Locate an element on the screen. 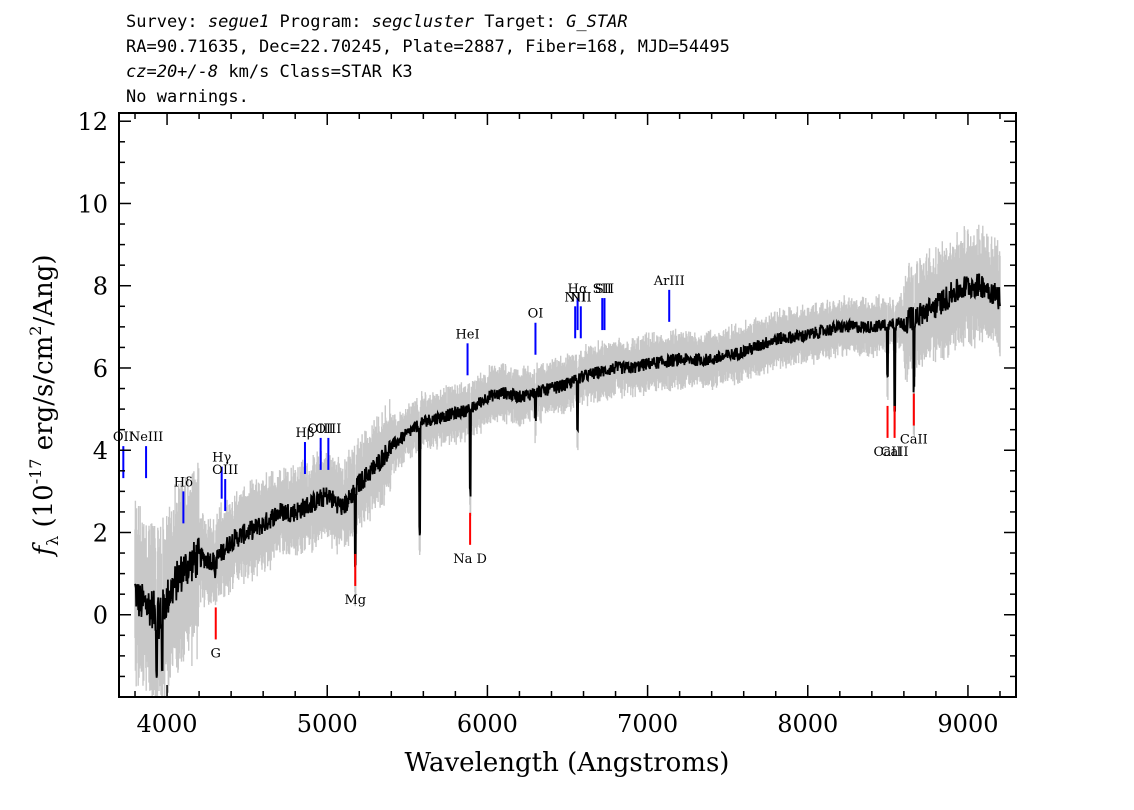 Image resolution: width=1134 pixels, height=810 pixels. header-line-4: No warnings. is located at coordinates (187, 97).